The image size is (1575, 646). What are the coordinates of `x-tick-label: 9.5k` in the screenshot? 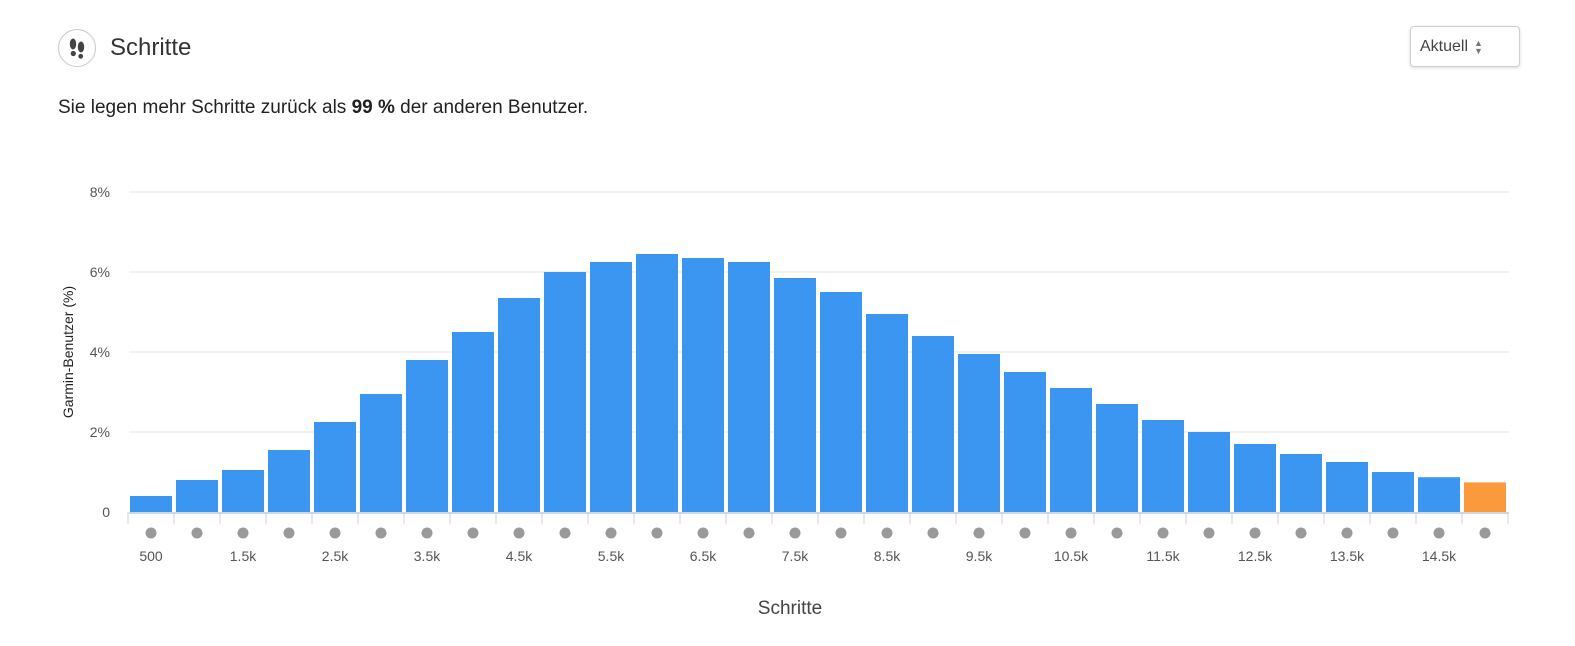 It's located at (979, 556).